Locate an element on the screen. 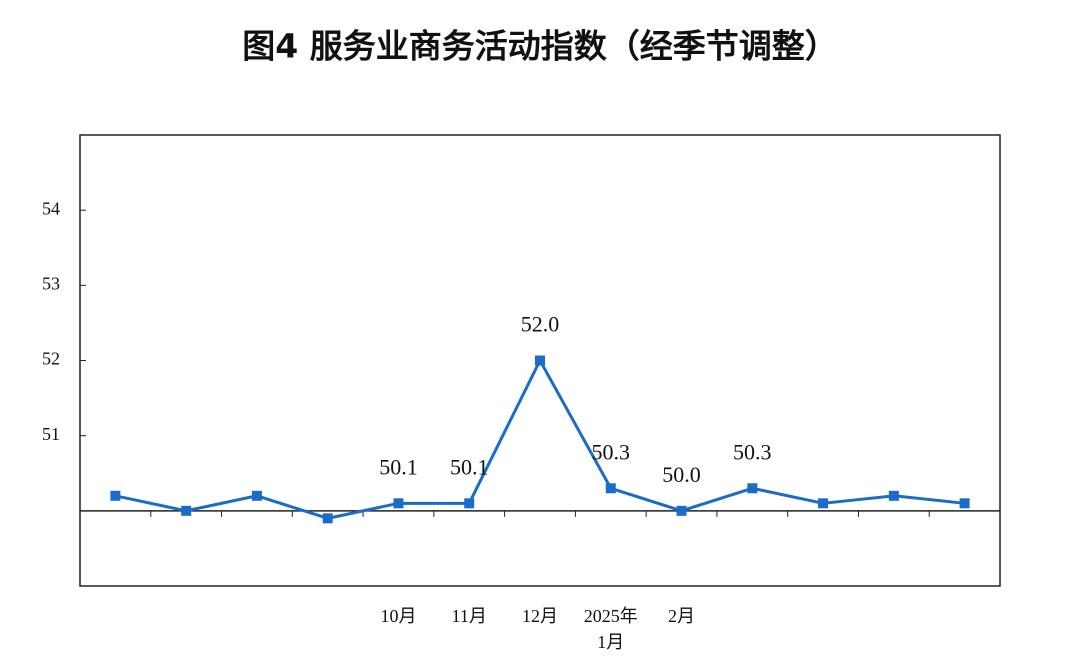 This screenshot has height=670, width=1080. x-tick-label: 11月 is located at coordinates (469, 616).